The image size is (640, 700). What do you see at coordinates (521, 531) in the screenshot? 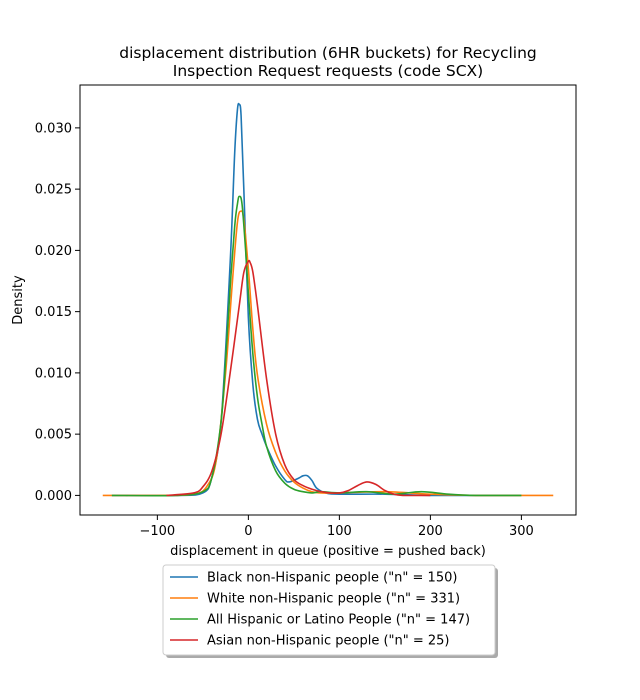
I see `x-tick-label: 300` at bounding box center [521, 531].